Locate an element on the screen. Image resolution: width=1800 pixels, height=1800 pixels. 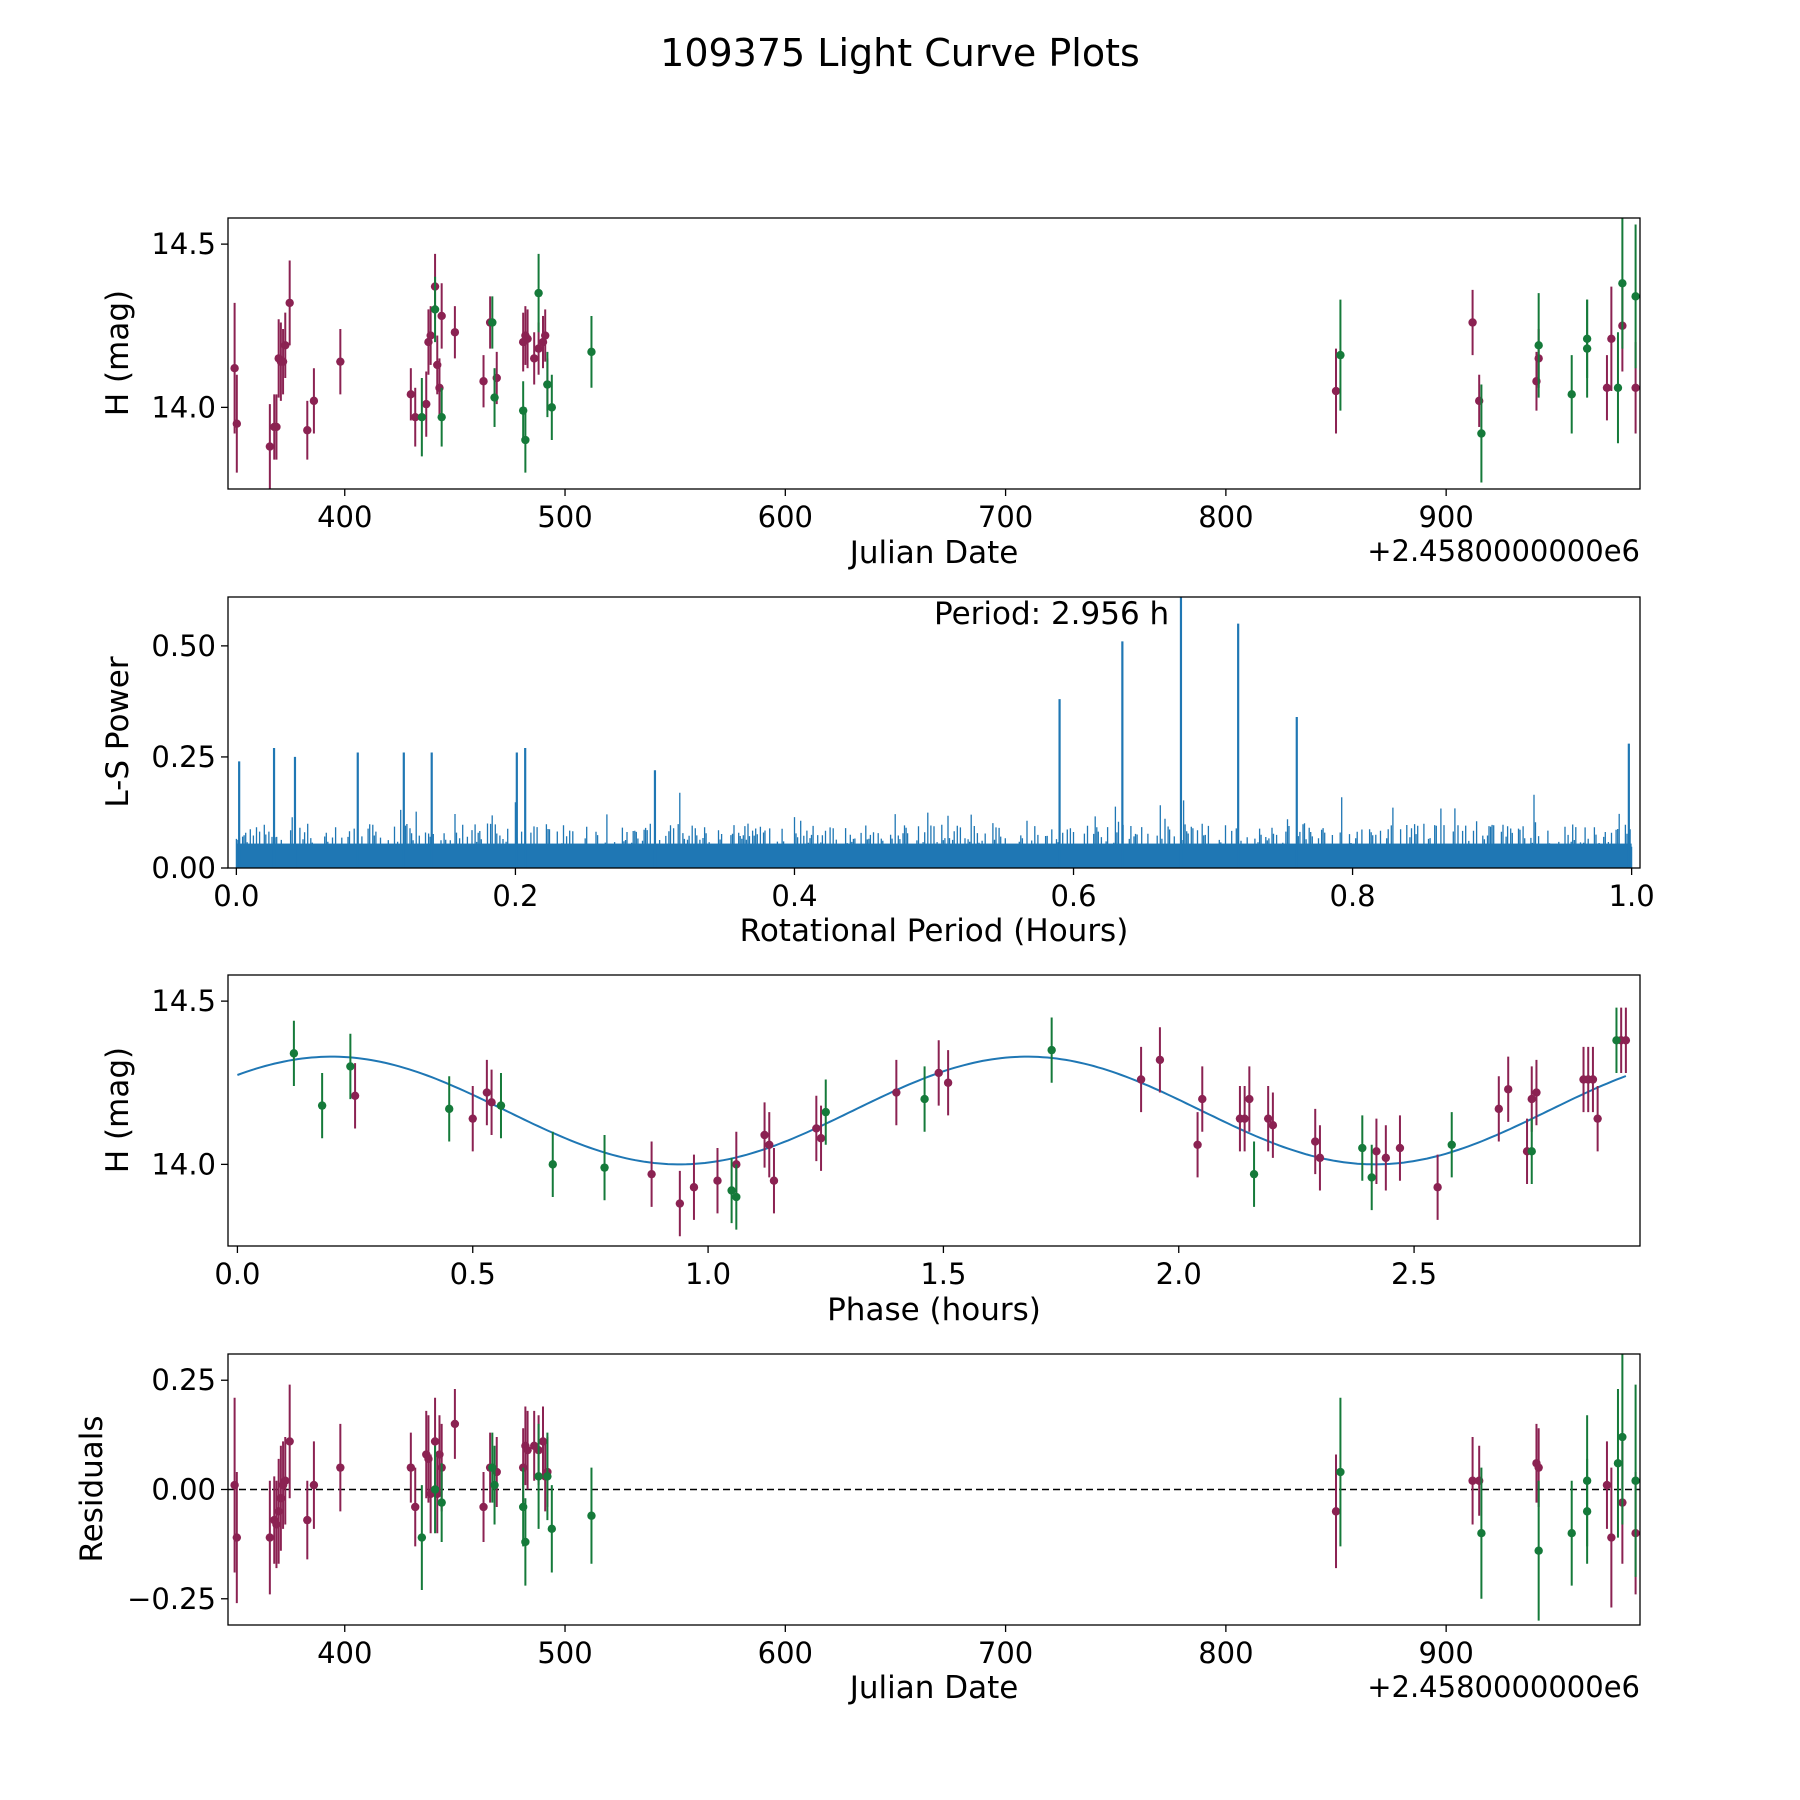
light-curve-frame is located at coordinates (934, 353).